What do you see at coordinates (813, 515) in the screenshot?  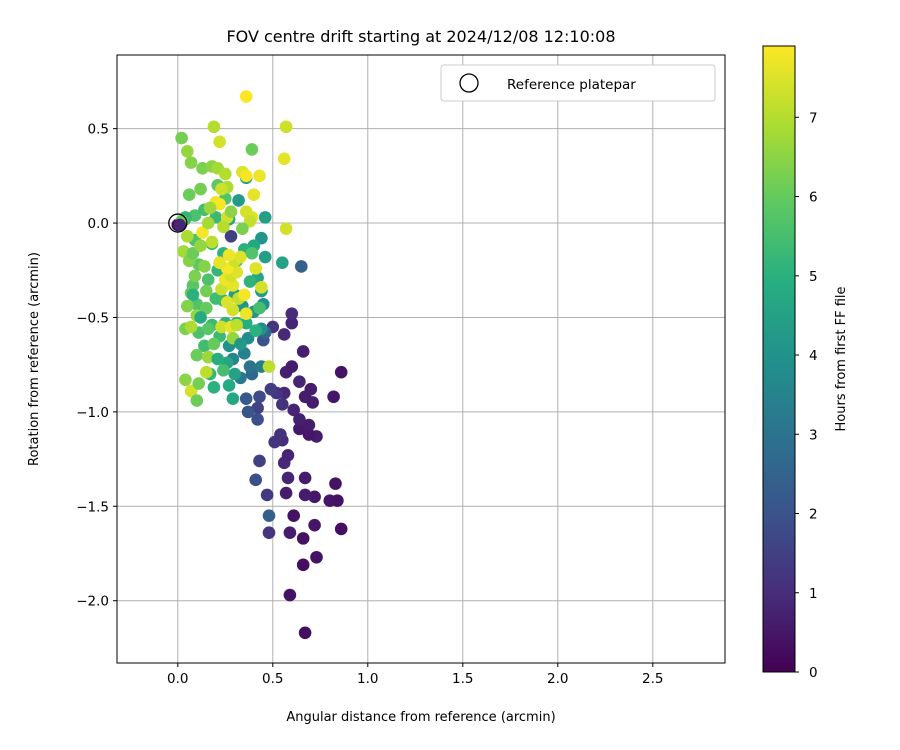 I see `colorbar-tick-label: 2` at bounding box center [813, 515].